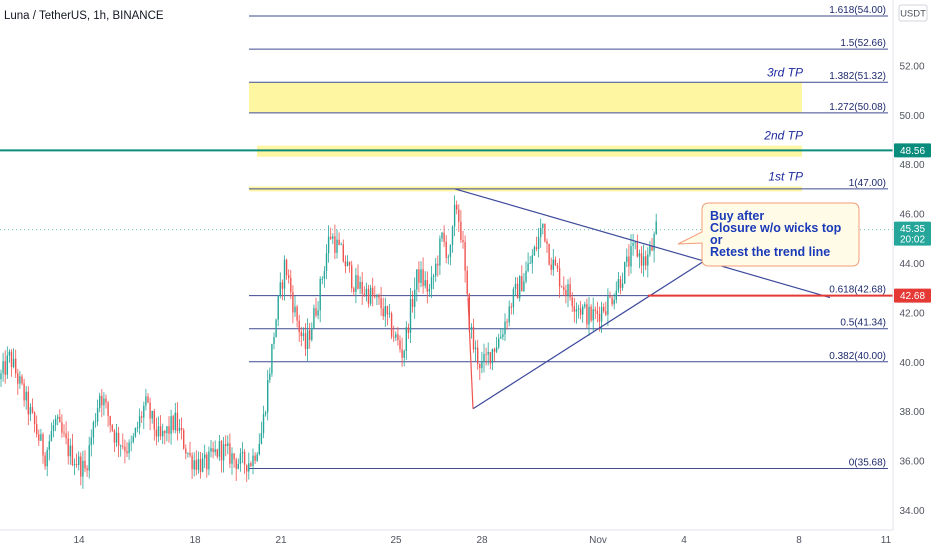 The width and height of the screenshot is (932, 550). I want to click on tp-zone, so click(525, 97).